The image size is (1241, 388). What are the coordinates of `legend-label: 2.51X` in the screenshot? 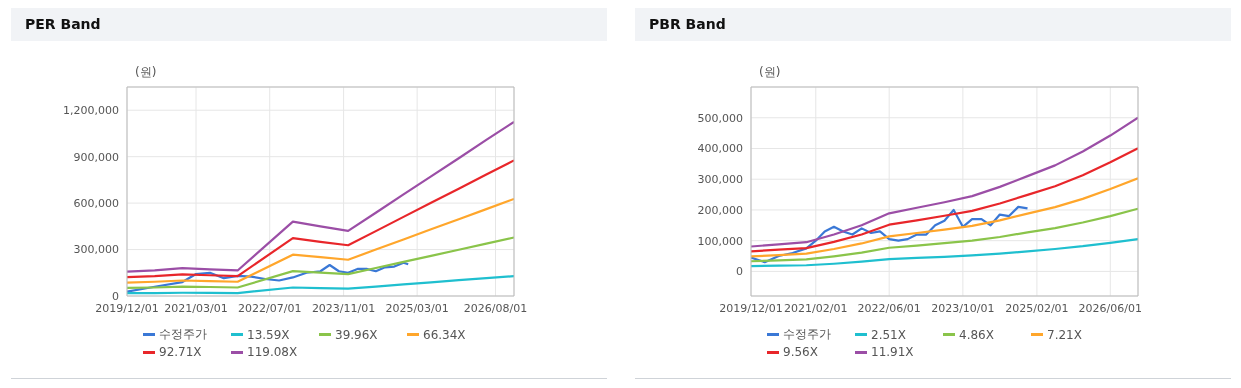 It's located at (888, 334).